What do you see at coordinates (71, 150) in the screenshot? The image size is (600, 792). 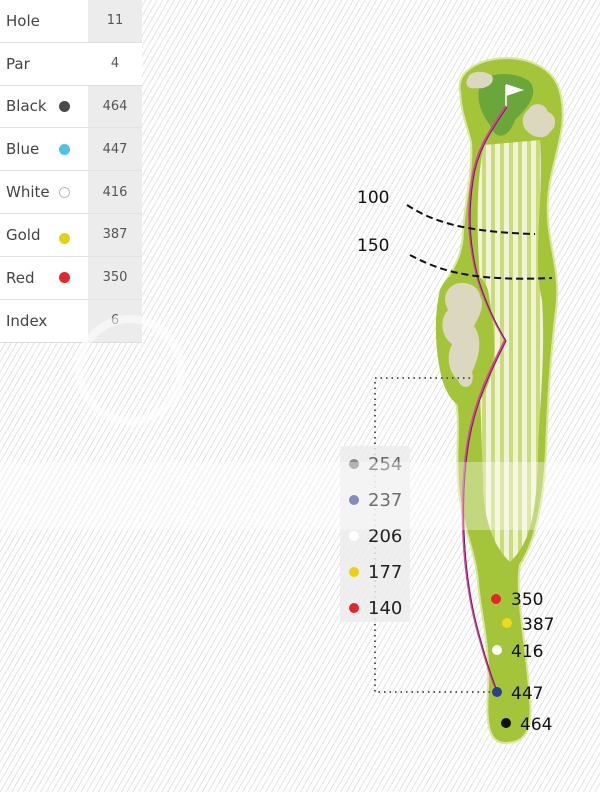 I see `row-blue: Blue 447` at bounding box center [71, 150].